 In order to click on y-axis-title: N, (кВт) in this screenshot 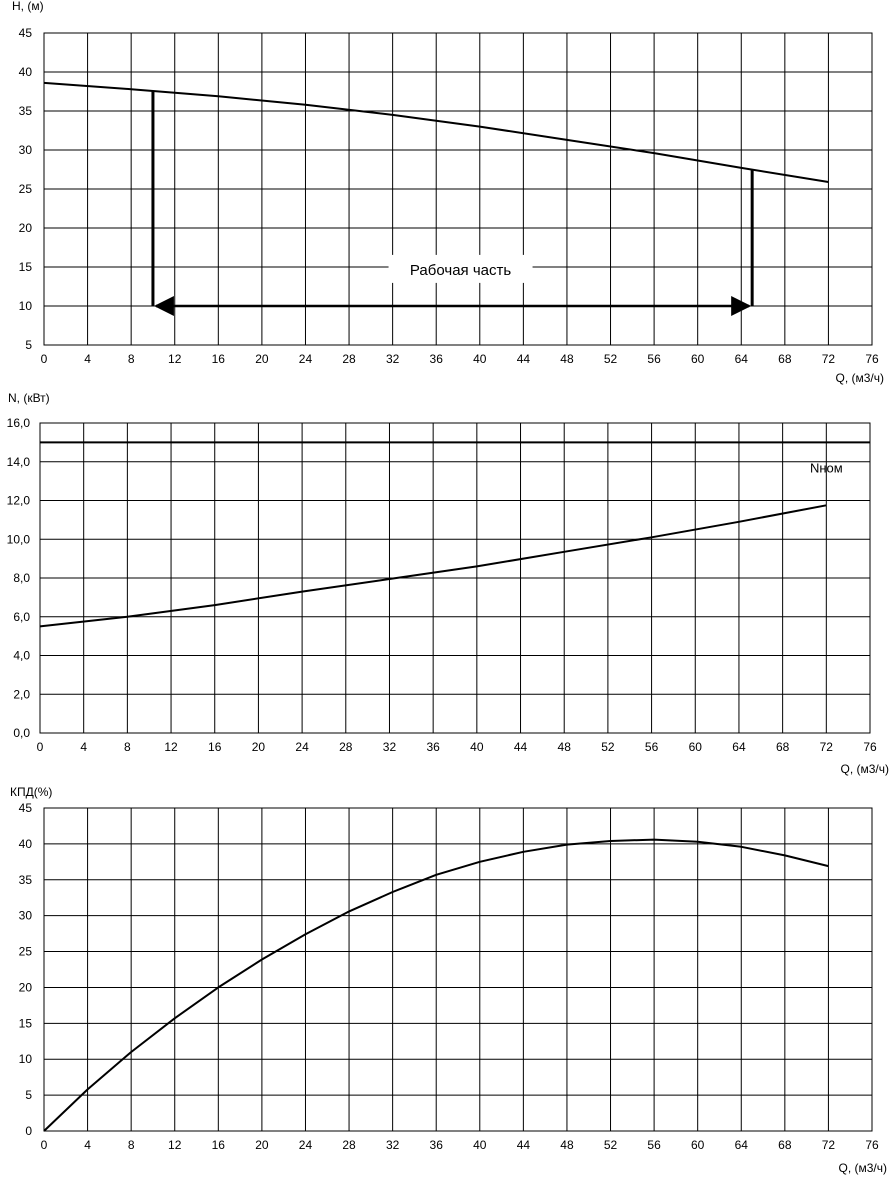, I will do `click(29, 398)`.